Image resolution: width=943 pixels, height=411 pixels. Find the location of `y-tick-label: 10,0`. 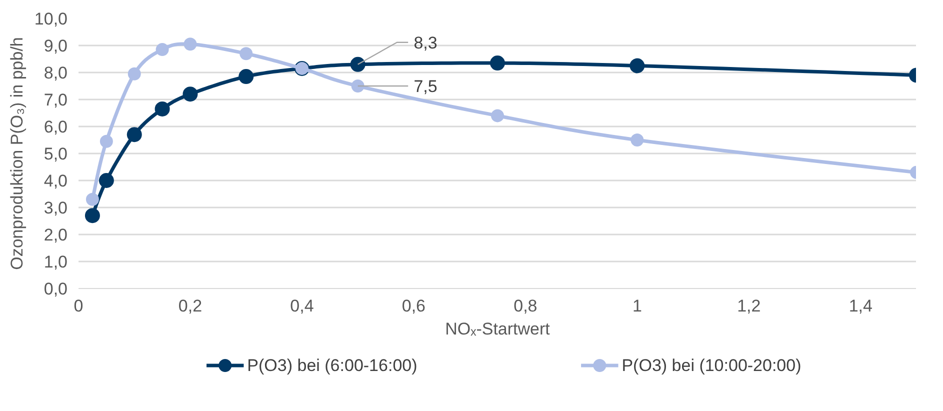

y-tick-label: 10,0 is located at coordinates (51, 19).